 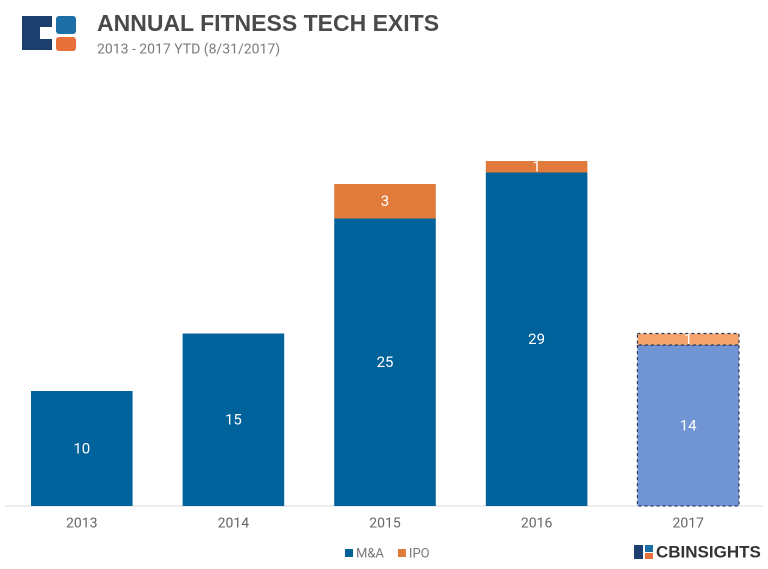 I want to click on value-label: 15, so click(x=233, y=420).